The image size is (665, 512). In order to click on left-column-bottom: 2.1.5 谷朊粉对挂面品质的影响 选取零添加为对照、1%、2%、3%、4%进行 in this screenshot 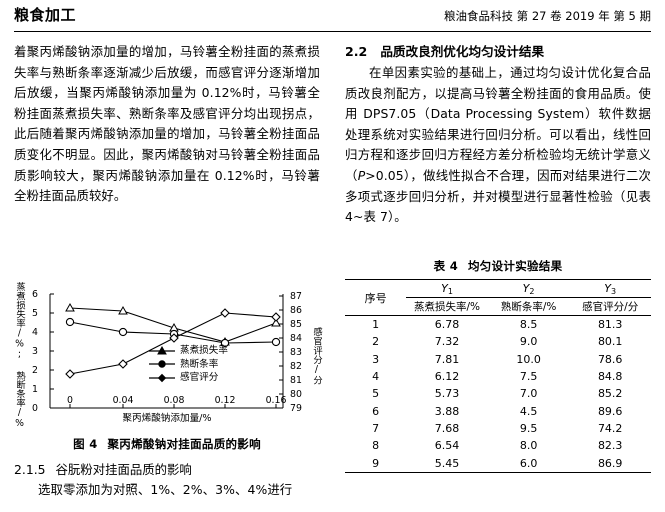, I will do `click(167, 480)`.